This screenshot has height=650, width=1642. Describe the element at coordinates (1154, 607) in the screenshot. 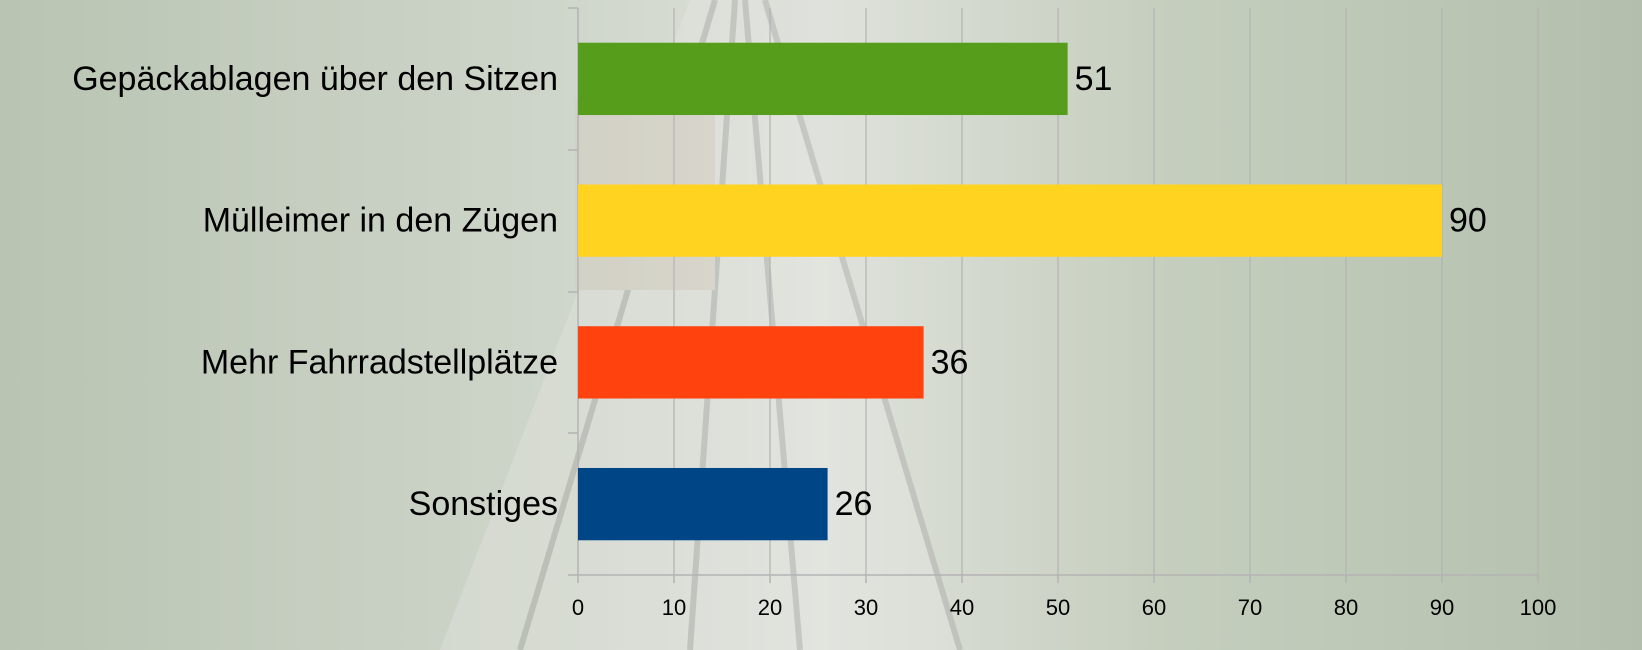

I see `x-tick-label: 60` at that location.